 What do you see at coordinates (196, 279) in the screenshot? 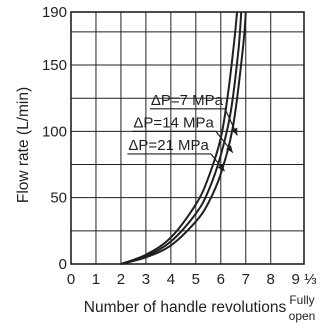
I see `x-tick-label-5: 5` at bounding box center [196, 279].